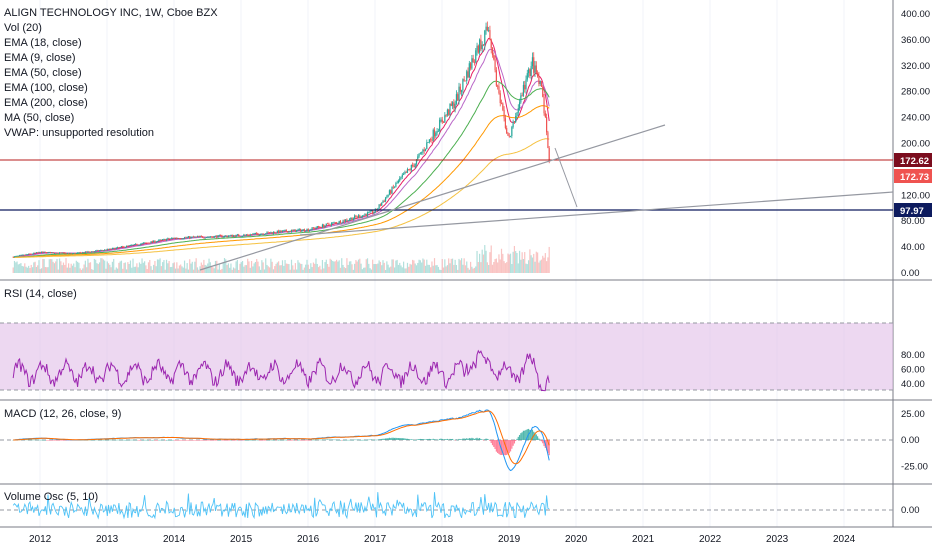 Image resolution: width=932 pixels, height=550 pixels. I want to click on indicator-ema-200: EMA (200, close), so click(46, 103).